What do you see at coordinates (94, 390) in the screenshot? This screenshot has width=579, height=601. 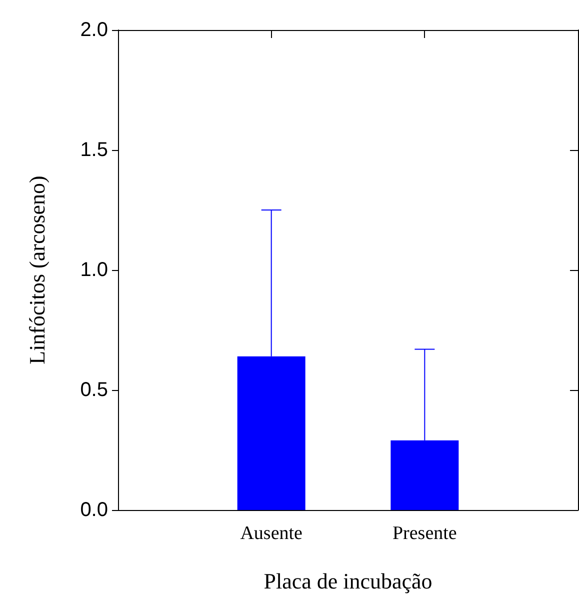 I see `y-tick-label: 0.5` at bounding box center [94, 390].